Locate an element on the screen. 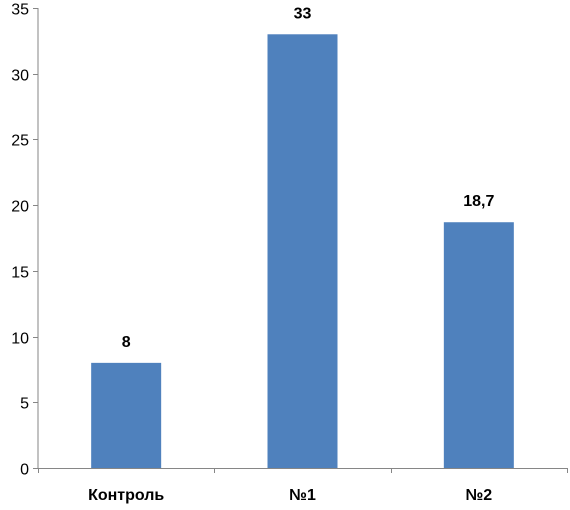 The image size is (570, 510). x-axis: Контроль №1 №2 is located at coordinates (300, 486).